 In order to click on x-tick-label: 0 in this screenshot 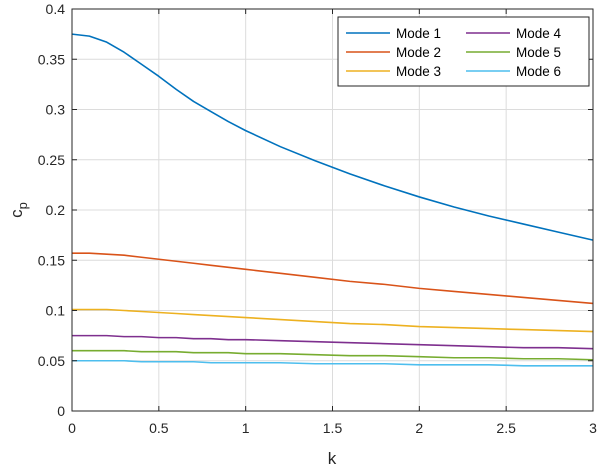, I will do `click(72, 428)`.